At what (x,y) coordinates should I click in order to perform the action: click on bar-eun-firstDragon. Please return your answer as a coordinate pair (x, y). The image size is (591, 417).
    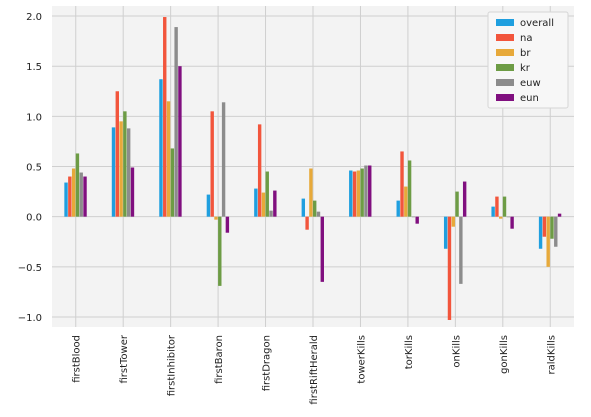
    Looking at the image, I should click on (275, 203).